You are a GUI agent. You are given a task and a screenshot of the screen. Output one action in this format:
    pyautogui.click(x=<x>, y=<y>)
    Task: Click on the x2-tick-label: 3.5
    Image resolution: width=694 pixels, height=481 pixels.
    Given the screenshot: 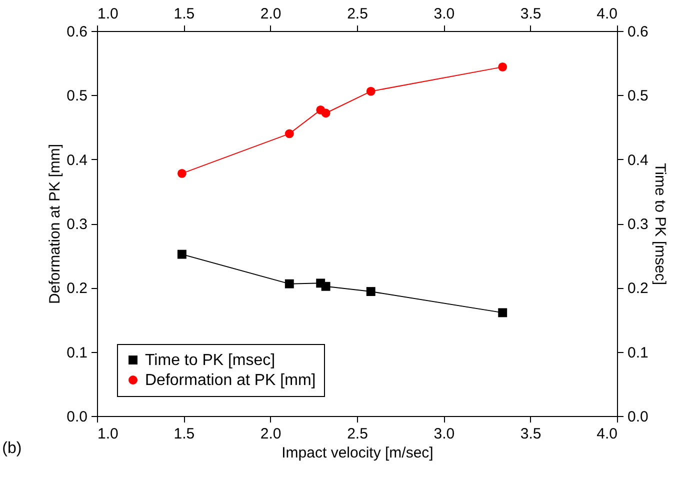 What is the action you would take?
    pyautogui.click(x=531, y=14)
    